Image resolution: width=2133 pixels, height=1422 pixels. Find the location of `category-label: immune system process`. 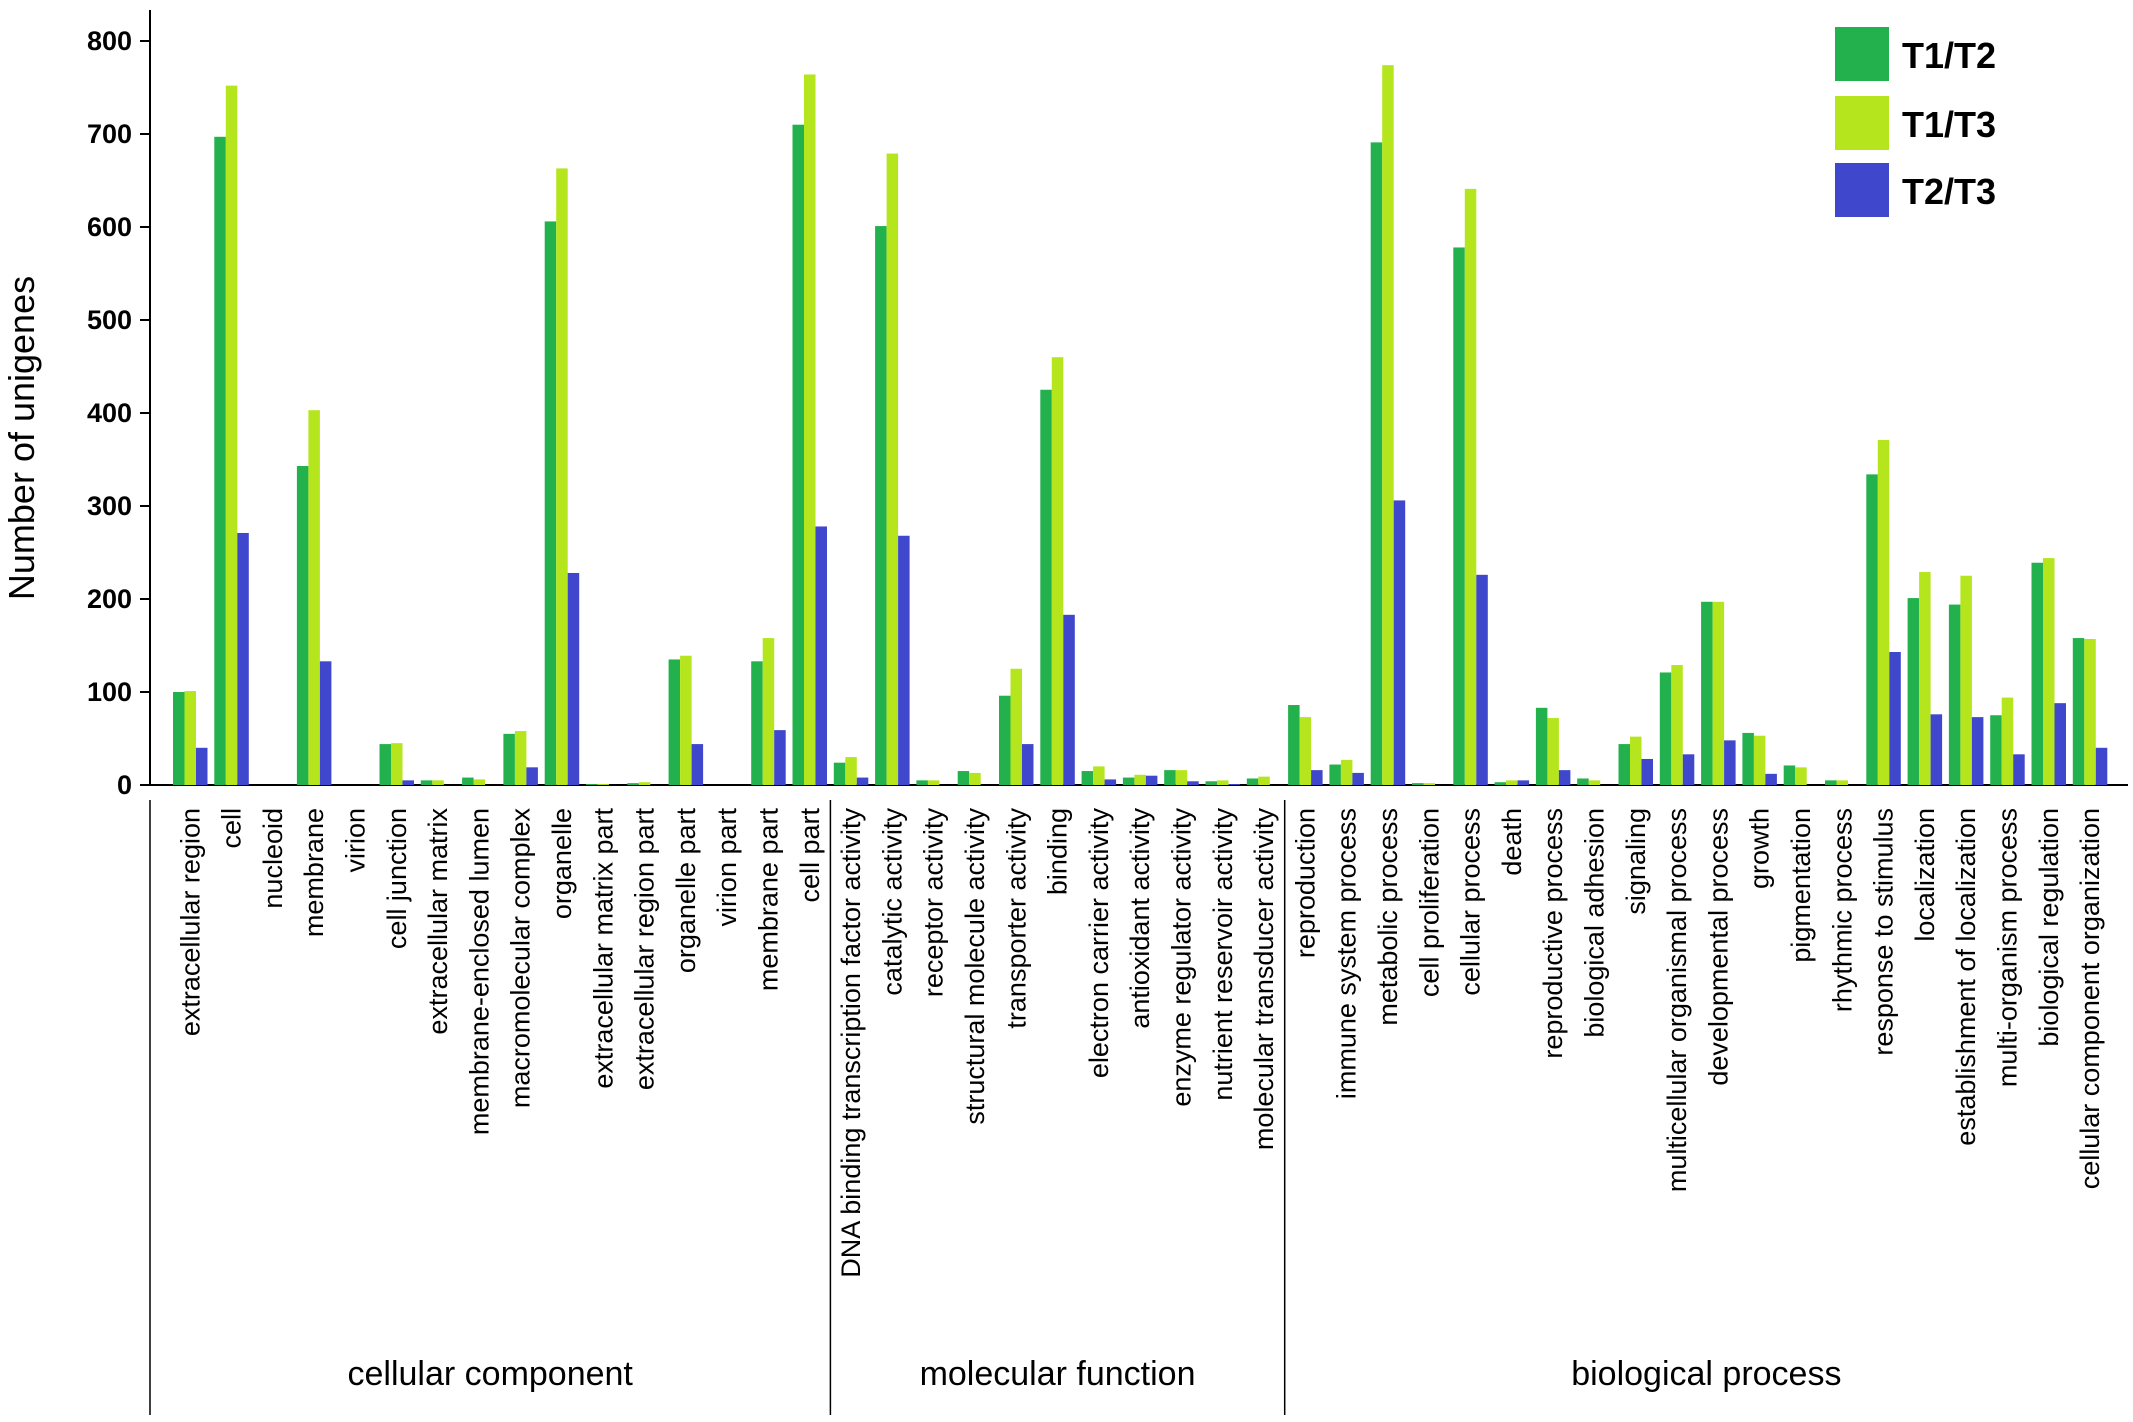

category-label: immune system process is located at coordinates (1347, 953).